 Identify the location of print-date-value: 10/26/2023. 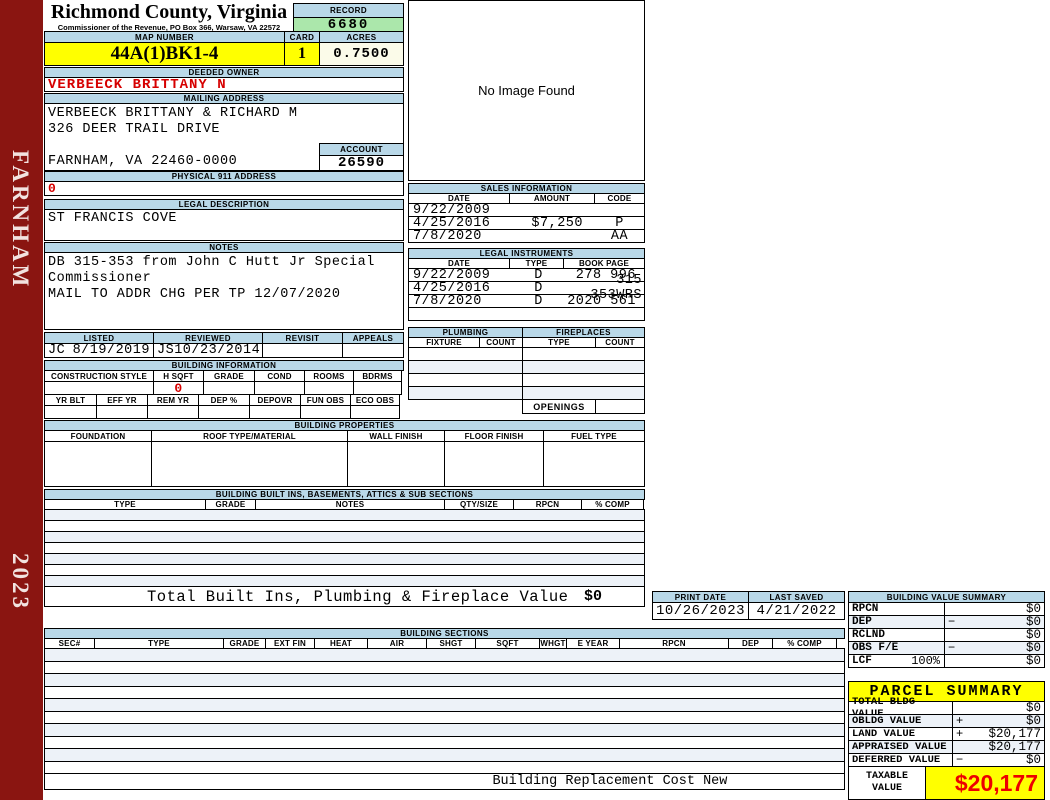
(700, 611).